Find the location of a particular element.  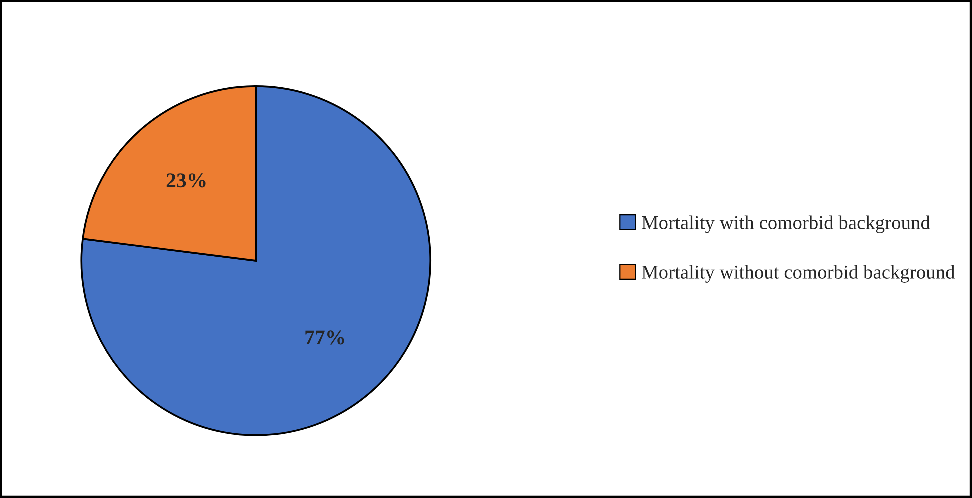

legend-label: Mortality with comorbid background is located at coordinates (786, 225).